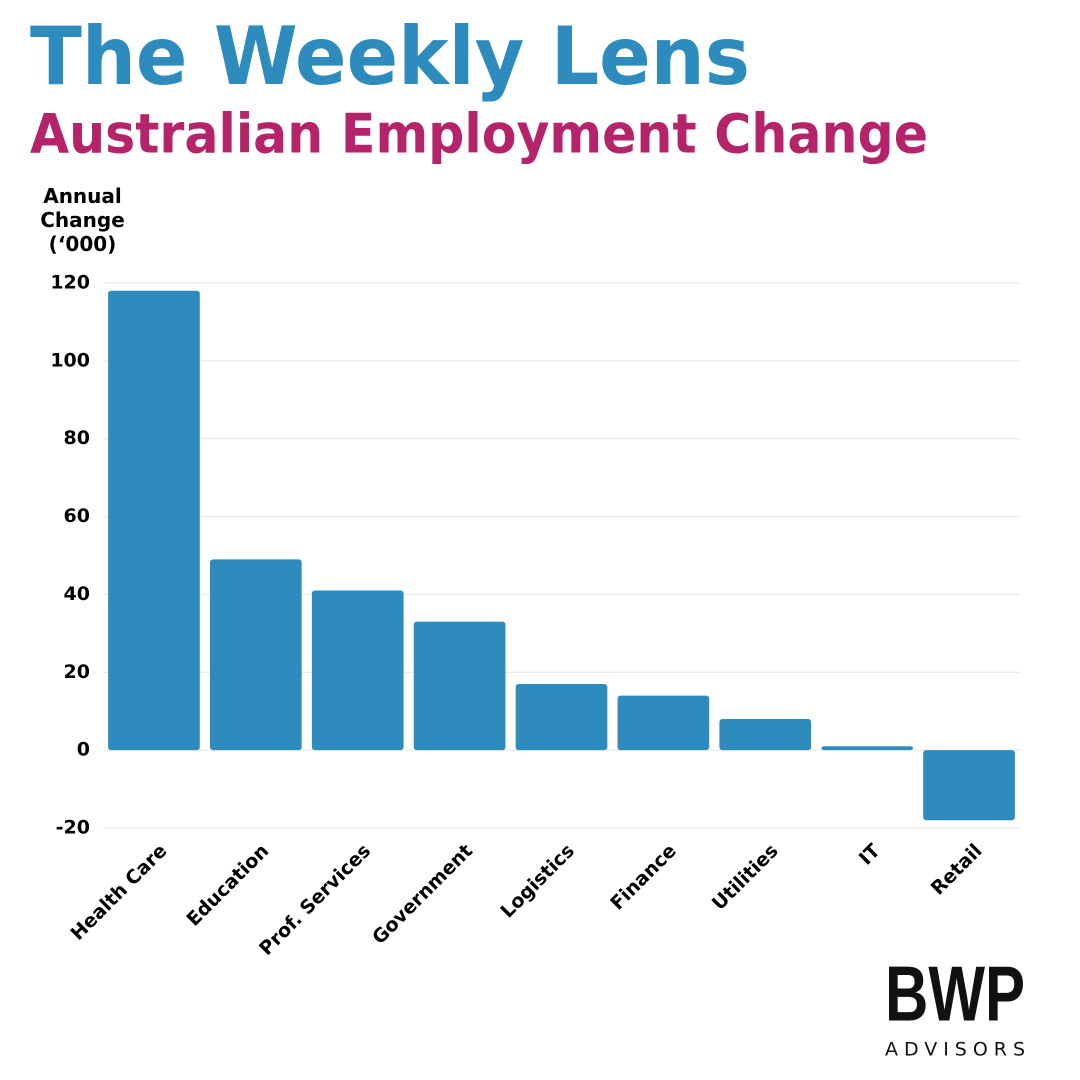 Image resolution: width=1080 pixels, height=1080 pixels. What do you see at coordinates (227, 885) in the screenshot?
I see `x-tick-label: Education` at bounding box center [227, 885].